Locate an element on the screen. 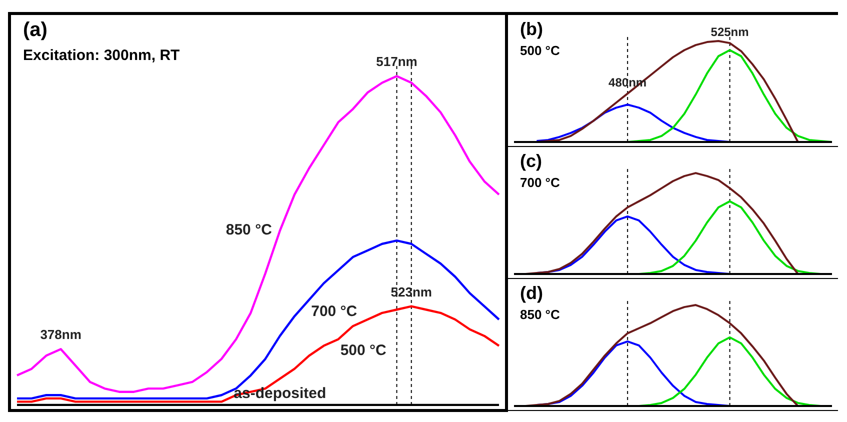 This screenshot has width=847, height=422. annotation: 523nm is located at coordinates (411, 292).